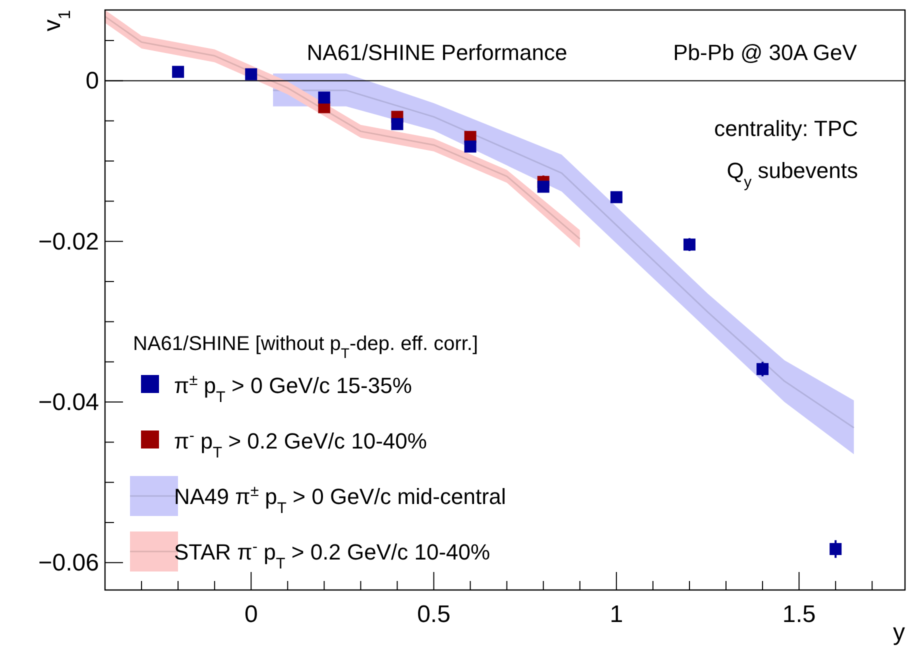 The height and width of the screenshot is (646, 918). What do you see at coordinates (617, 614) in the screenshot?
I see `x-tick-label: 1` at bounding box center [617, 614].